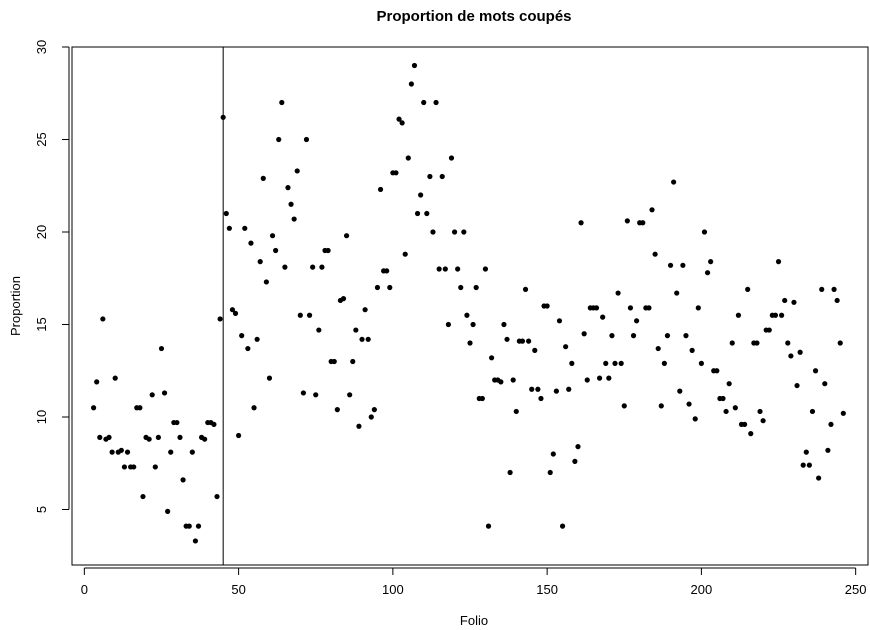  Describe the element at coordinates (84, 589) in the screenshot. I see `x-tick-label: 0` at that location.